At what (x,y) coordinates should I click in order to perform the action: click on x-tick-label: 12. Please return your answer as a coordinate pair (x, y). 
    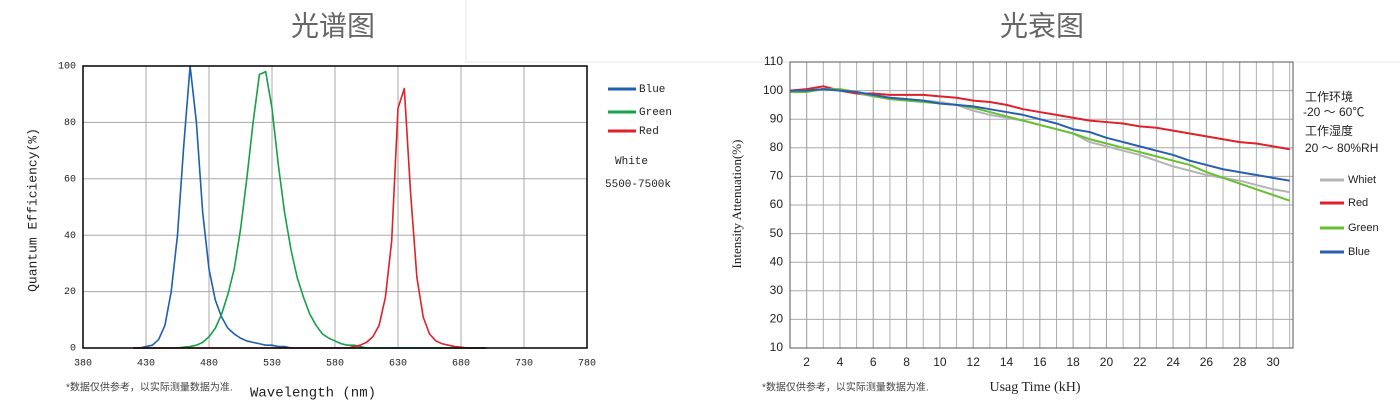
    Looking at the image, I should click on (974, 362).